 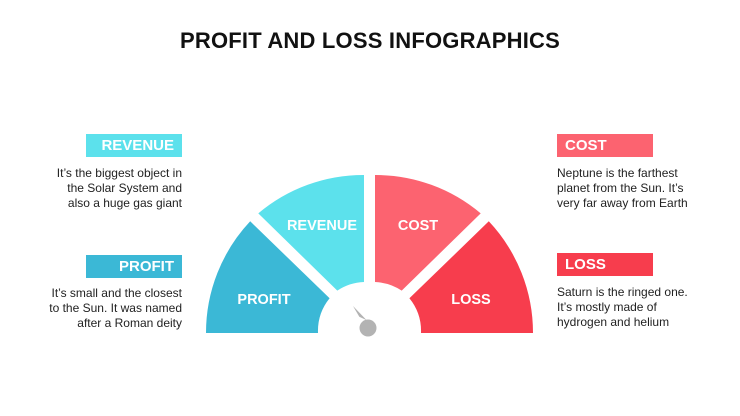 I want to click on gauge-segment-cost, so click(x=428, y=232).